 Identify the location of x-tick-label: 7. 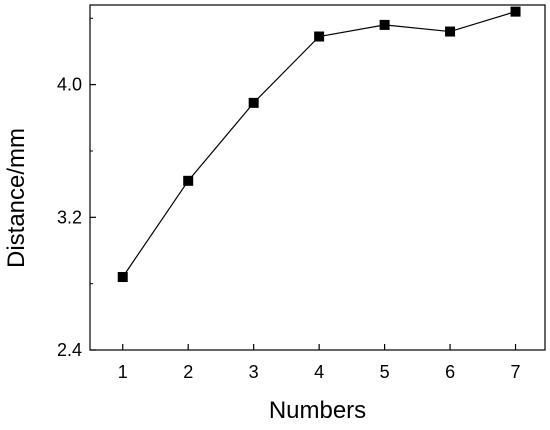
(516, 372).